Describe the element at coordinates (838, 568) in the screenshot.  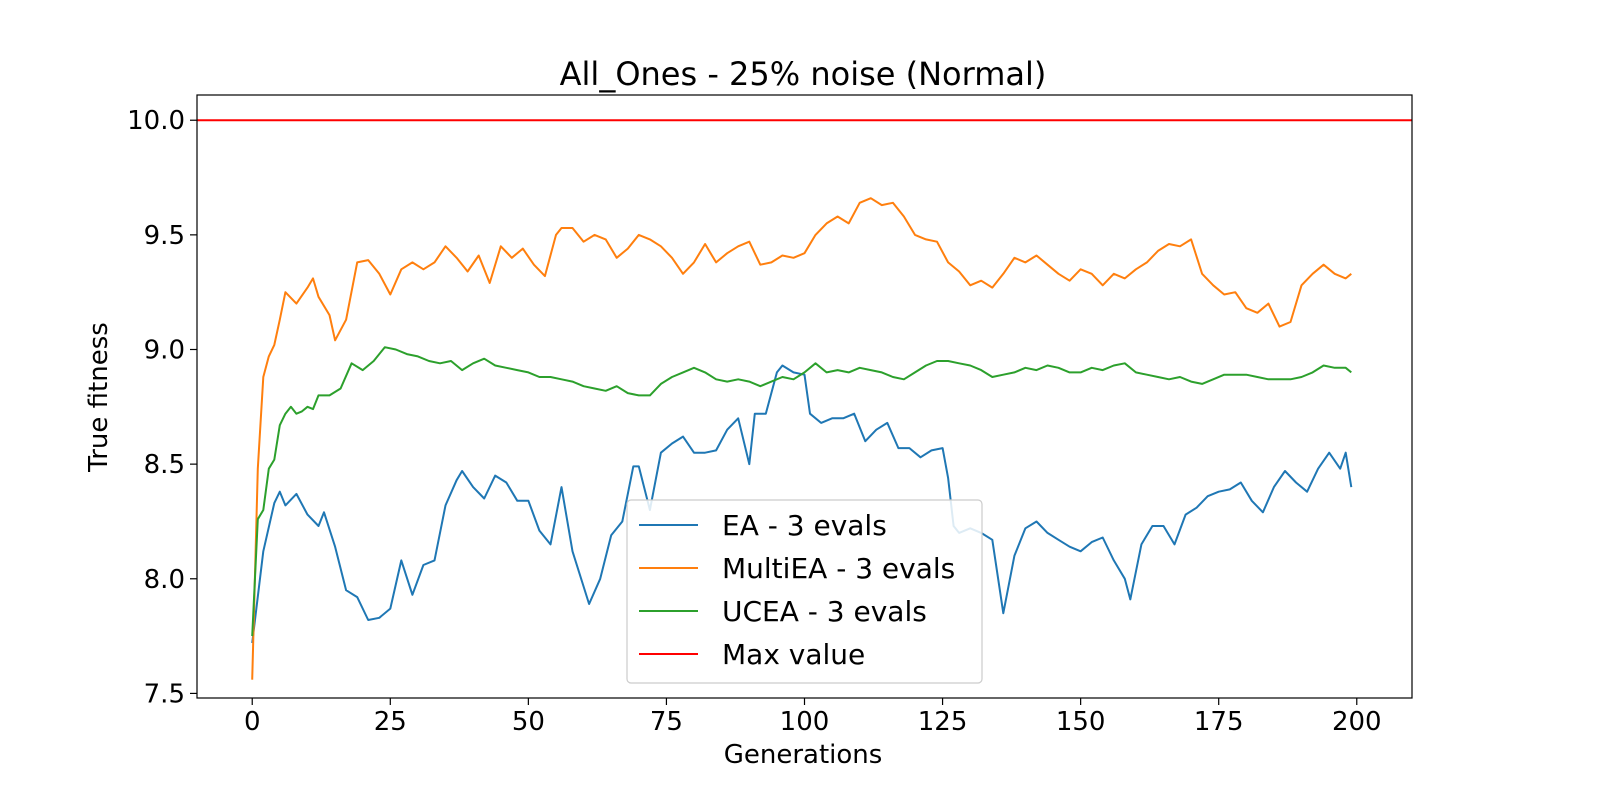
I see `legend-label: MultiEA - 3 evals` at that location.